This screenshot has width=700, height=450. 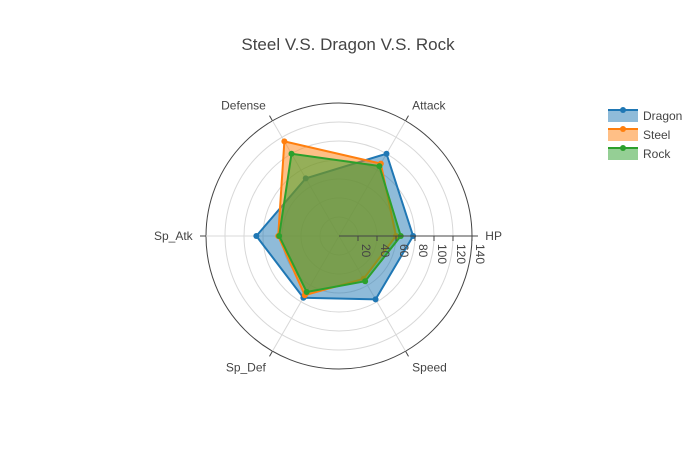 I want to click on axis-label-hp: HP, so click(x=493, y=236).